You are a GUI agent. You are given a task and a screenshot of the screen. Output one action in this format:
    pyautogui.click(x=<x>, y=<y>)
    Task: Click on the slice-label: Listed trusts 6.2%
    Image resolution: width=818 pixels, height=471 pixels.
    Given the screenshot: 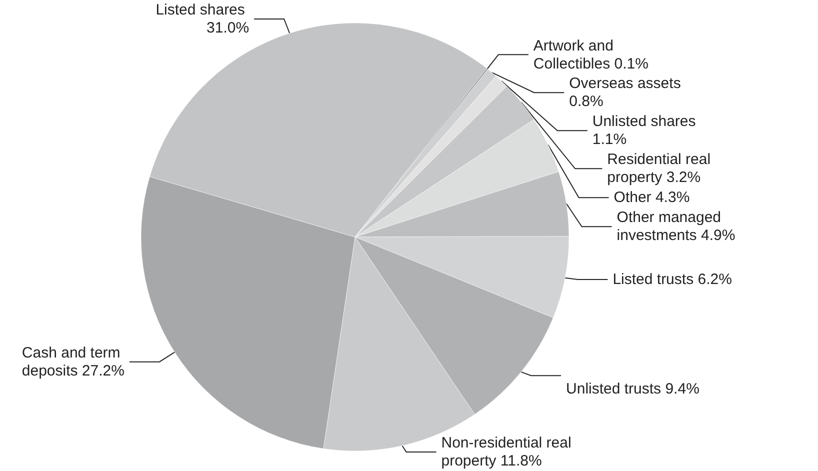 What is the action you would take?
    pyautogui.click(x=672, y=279)
    